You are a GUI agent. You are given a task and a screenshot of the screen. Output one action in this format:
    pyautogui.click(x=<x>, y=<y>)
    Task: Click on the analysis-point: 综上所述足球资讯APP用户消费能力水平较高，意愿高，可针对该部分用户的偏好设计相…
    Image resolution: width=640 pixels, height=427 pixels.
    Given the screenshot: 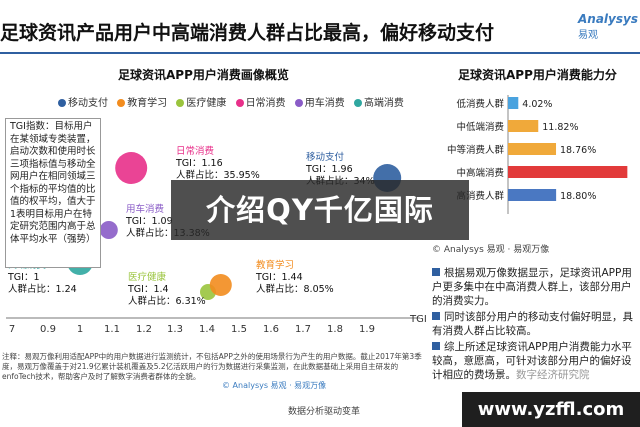 What is the action you would take?
    pyautogui.click(x=535, y=361)
    